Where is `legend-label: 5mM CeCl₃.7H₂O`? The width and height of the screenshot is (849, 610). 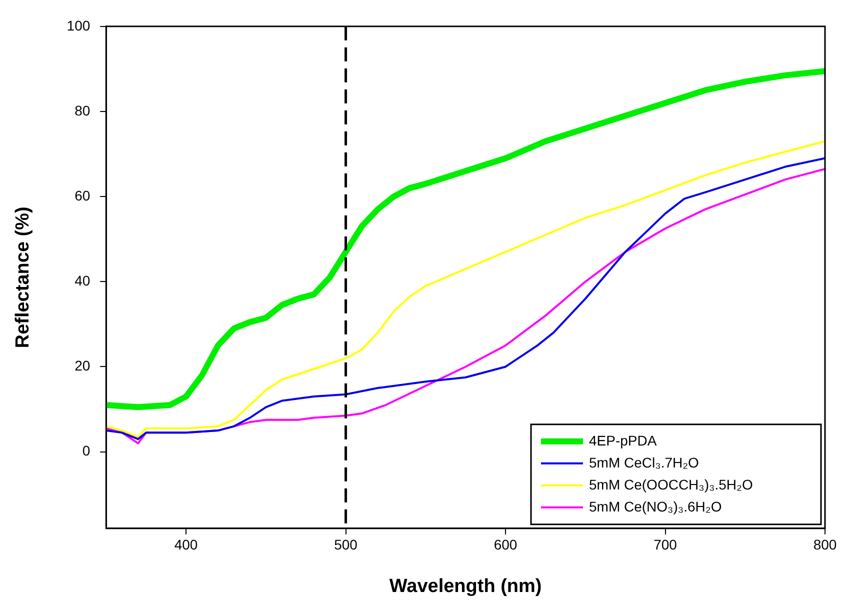
legend-label: 5mM CeCl₃.7H₂O is located at coordinates (644, 462).